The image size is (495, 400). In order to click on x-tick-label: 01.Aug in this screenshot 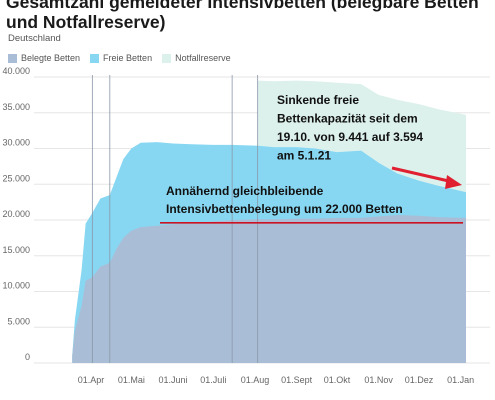, I will do `click(255, 380)`.